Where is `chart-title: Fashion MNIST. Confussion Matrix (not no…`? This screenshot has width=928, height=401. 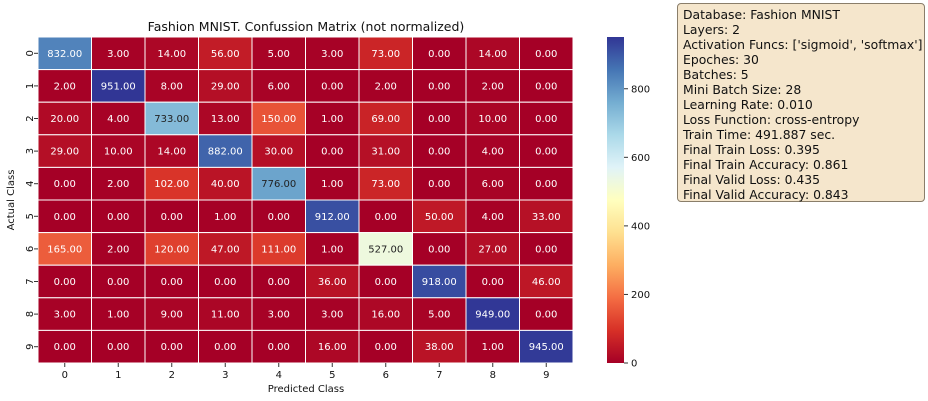 chart-title: Fashion MNIST. Confussion Matrix (not no… is located at coordinates (306, 26).